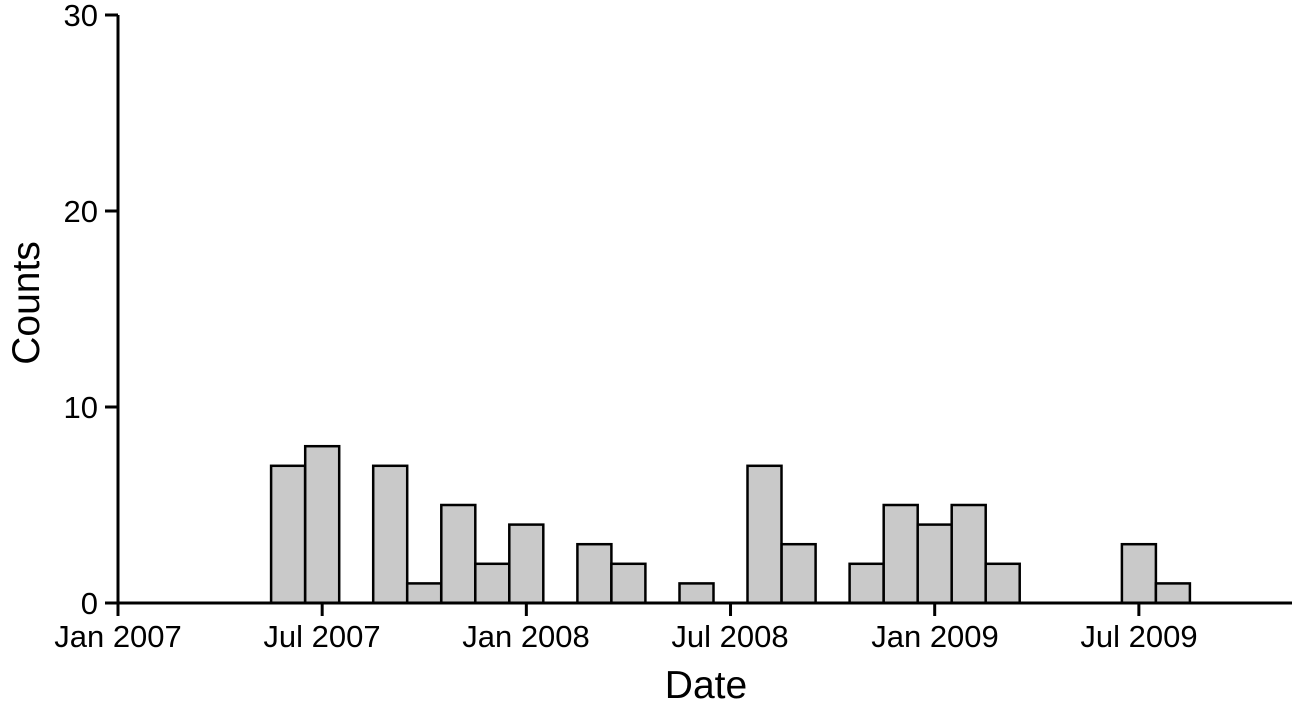 Image resolution: width=1309 pixels, height=714 pixels. What do you see at coordinates (288, 534) in the screenshot?
I see `bar-jun-2007` at bounding box center [288, 534].